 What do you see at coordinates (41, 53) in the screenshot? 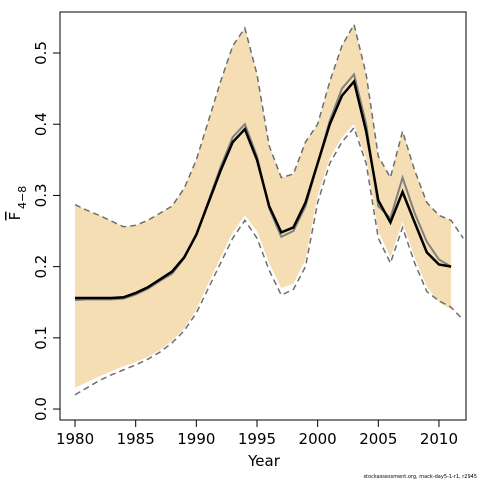
I see `y-tick-label: 0.5` at bounding box center [41, 53].